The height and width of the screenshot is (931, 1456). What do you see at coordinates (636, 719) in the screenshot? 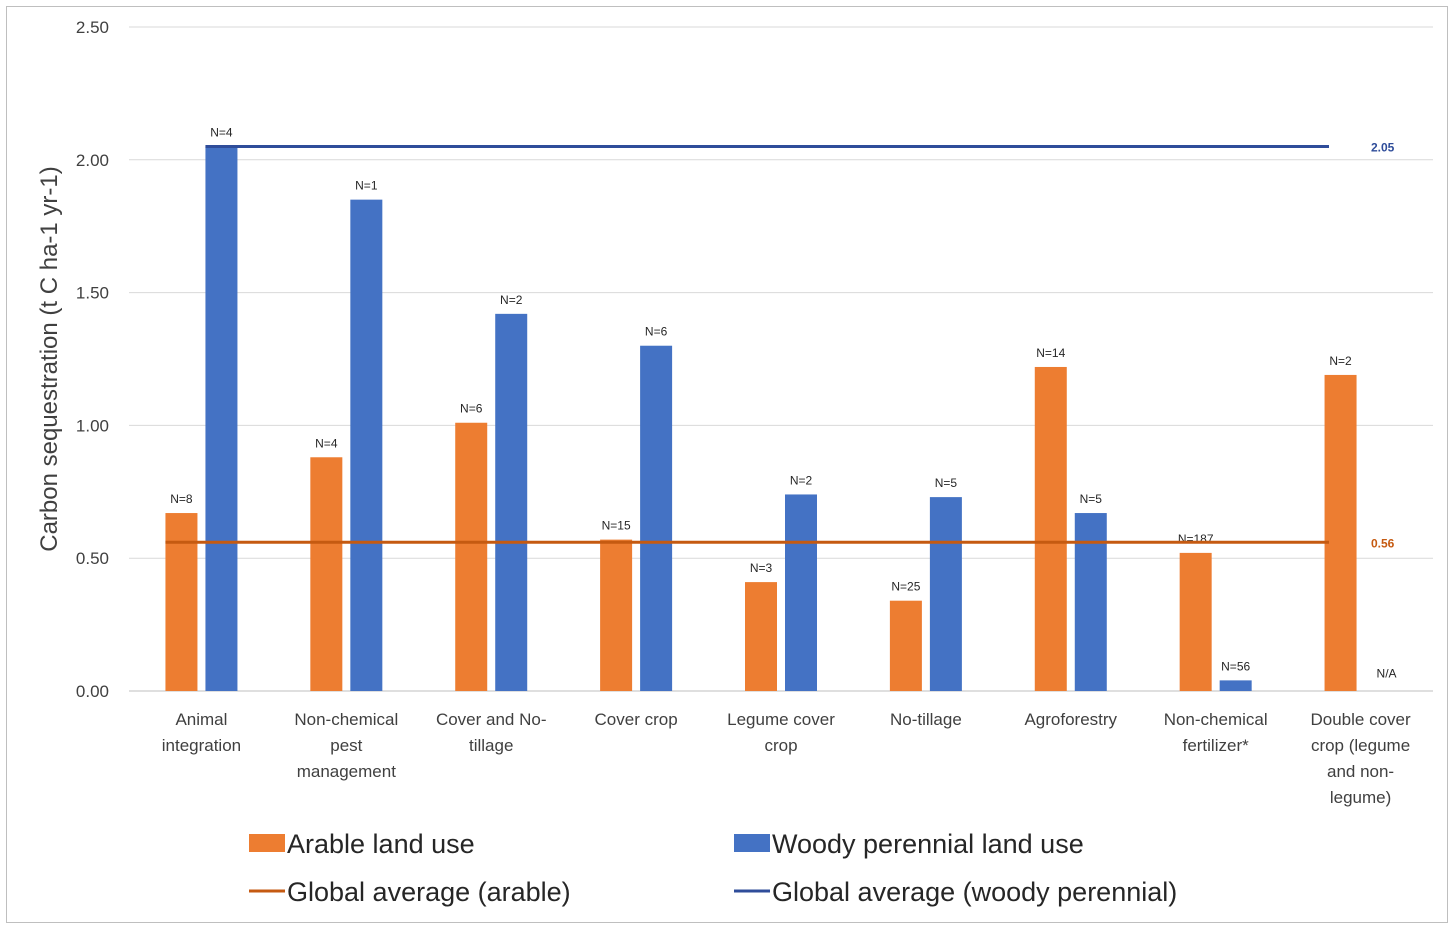
I see `category-label: Cover crop` at bounding box center [636, 719].